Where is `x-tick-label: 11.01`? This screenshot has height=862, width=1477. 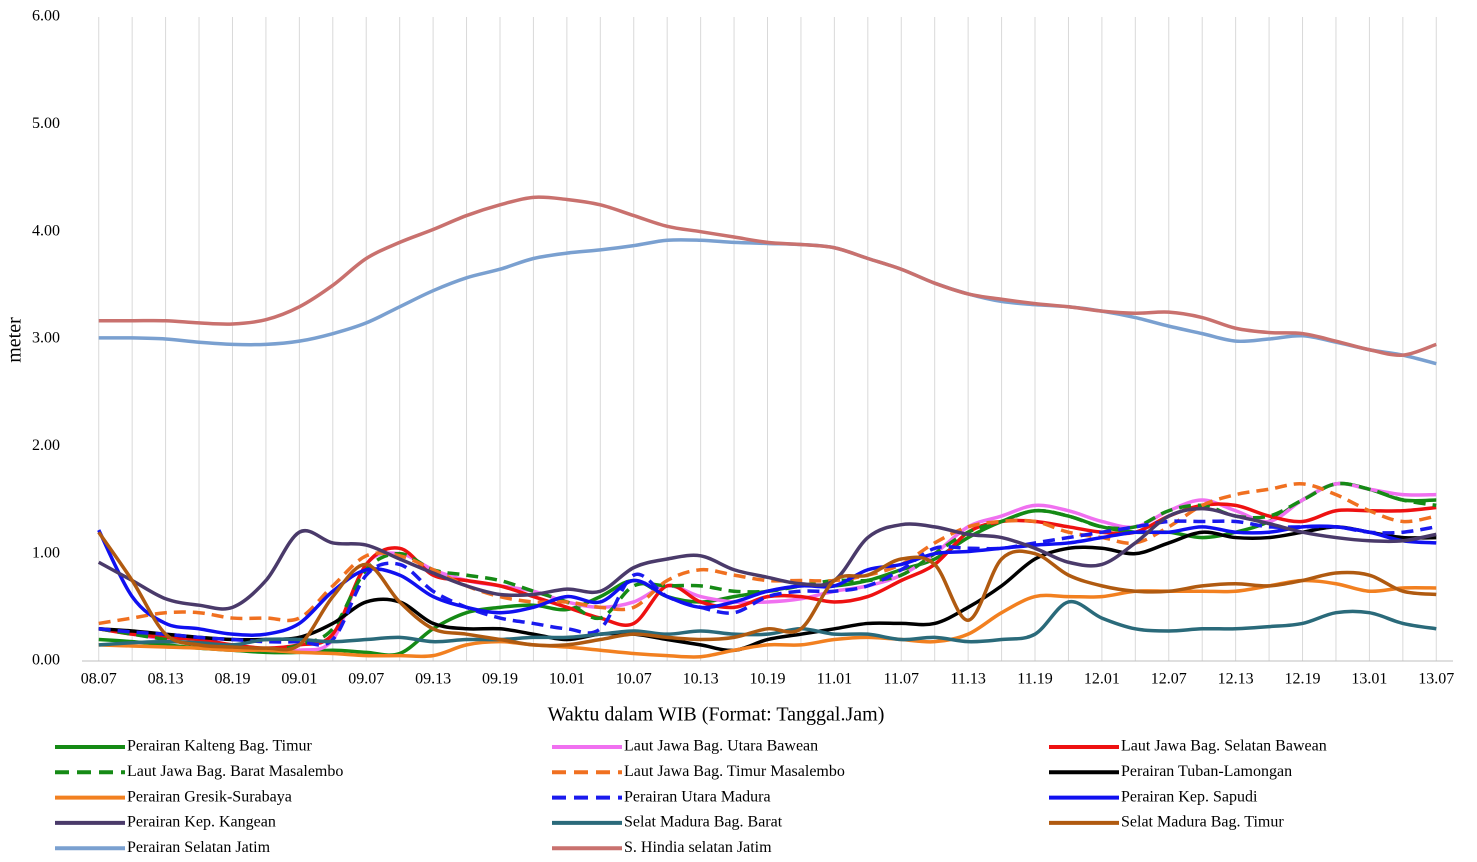 x-tick-label: 11.01 is located at coordinates (834, 679).